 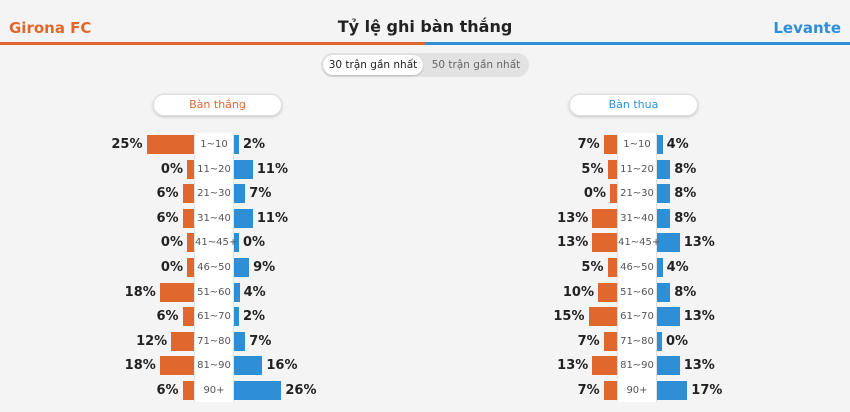 I want to click on interval-label: 71~80, so click(x=214, y=341).